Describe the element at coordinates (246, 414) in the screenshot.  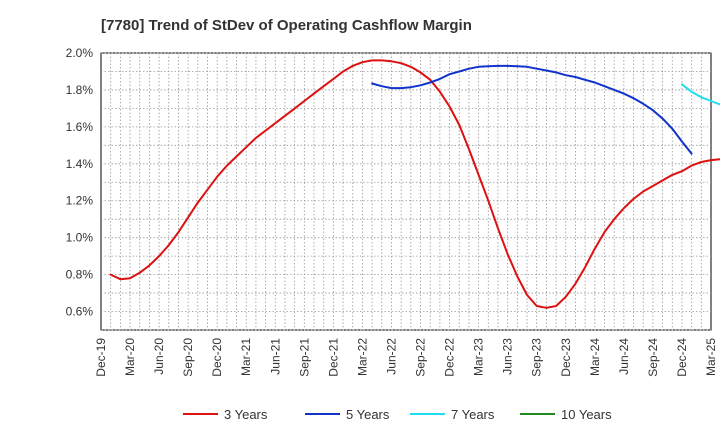
I see `legend-label: 3 Years` at that location.